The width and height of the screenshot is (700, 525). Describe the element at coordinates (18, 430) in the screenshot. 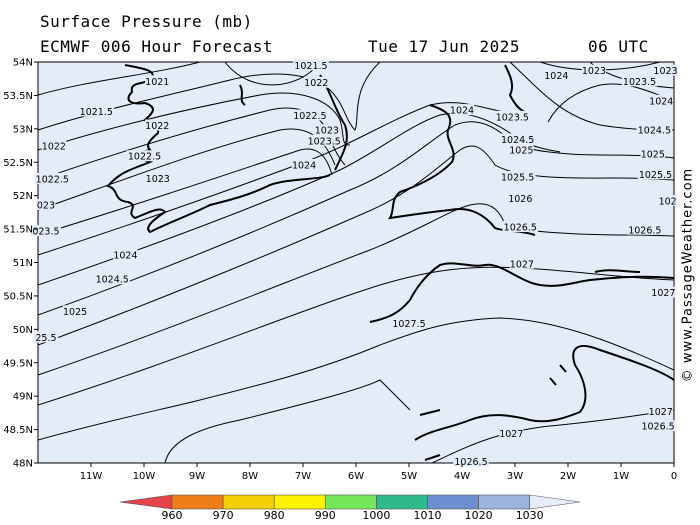

I see `lat-label: 48.5N` at that location.